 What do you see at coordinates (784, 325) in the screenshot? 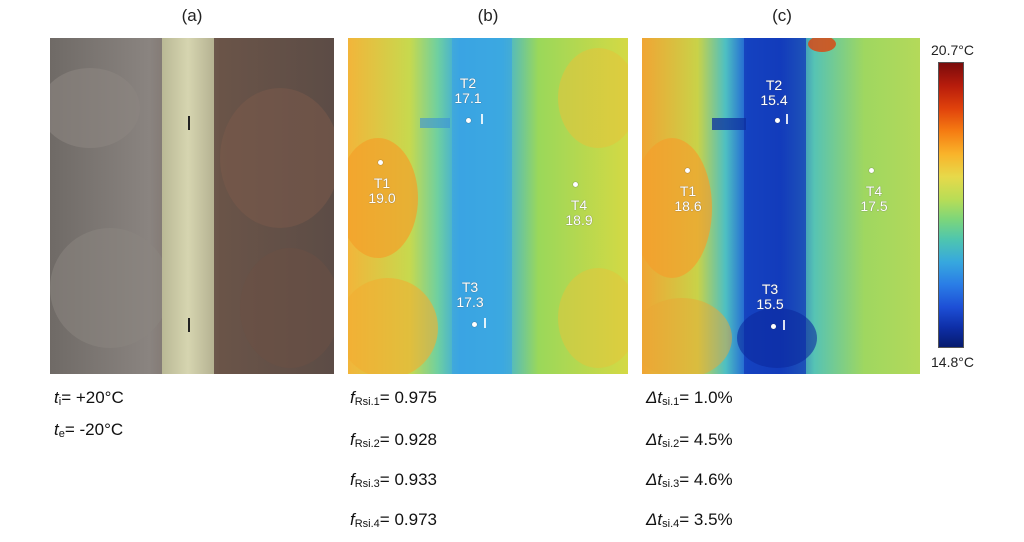
I see `t3-tick-c` at bounding box center [784, 325].